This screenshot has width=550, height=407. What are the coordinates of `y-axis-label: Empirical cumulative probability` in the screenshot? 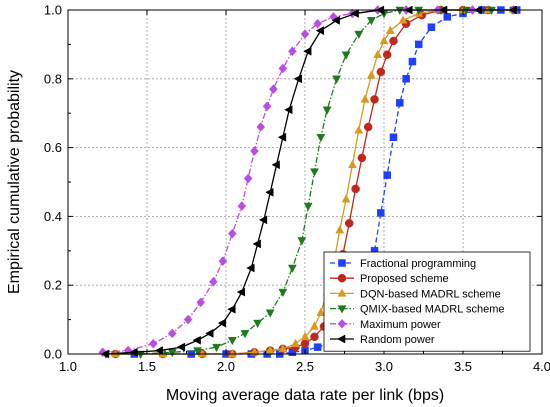 It's located at (14, 182).